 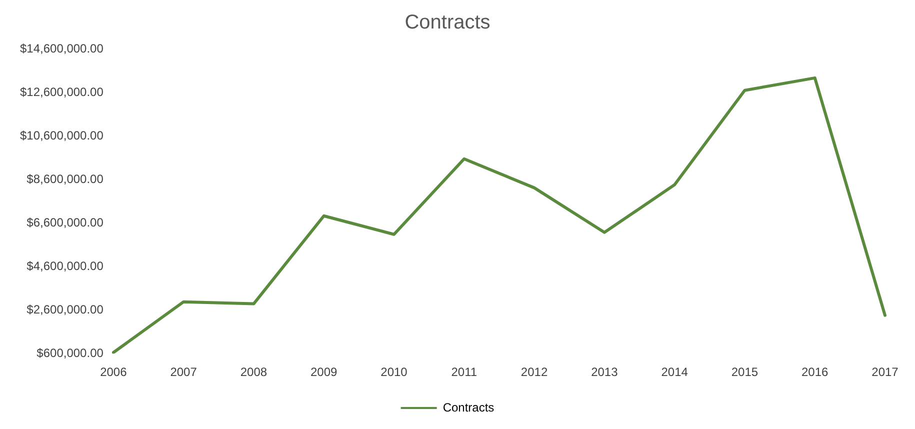 I want to click on x-tick-label: 2016, so click(x=815, y=372).